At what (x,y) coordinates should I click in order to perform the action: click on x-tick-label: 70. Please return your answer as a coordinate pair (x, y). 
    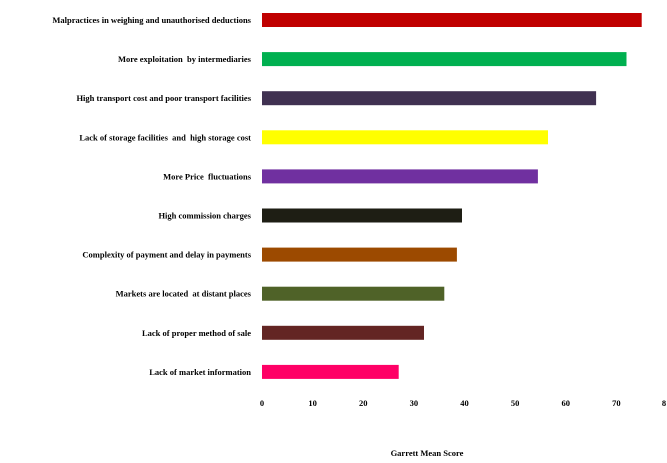
    Looking at the image, I should click on (616, 403).